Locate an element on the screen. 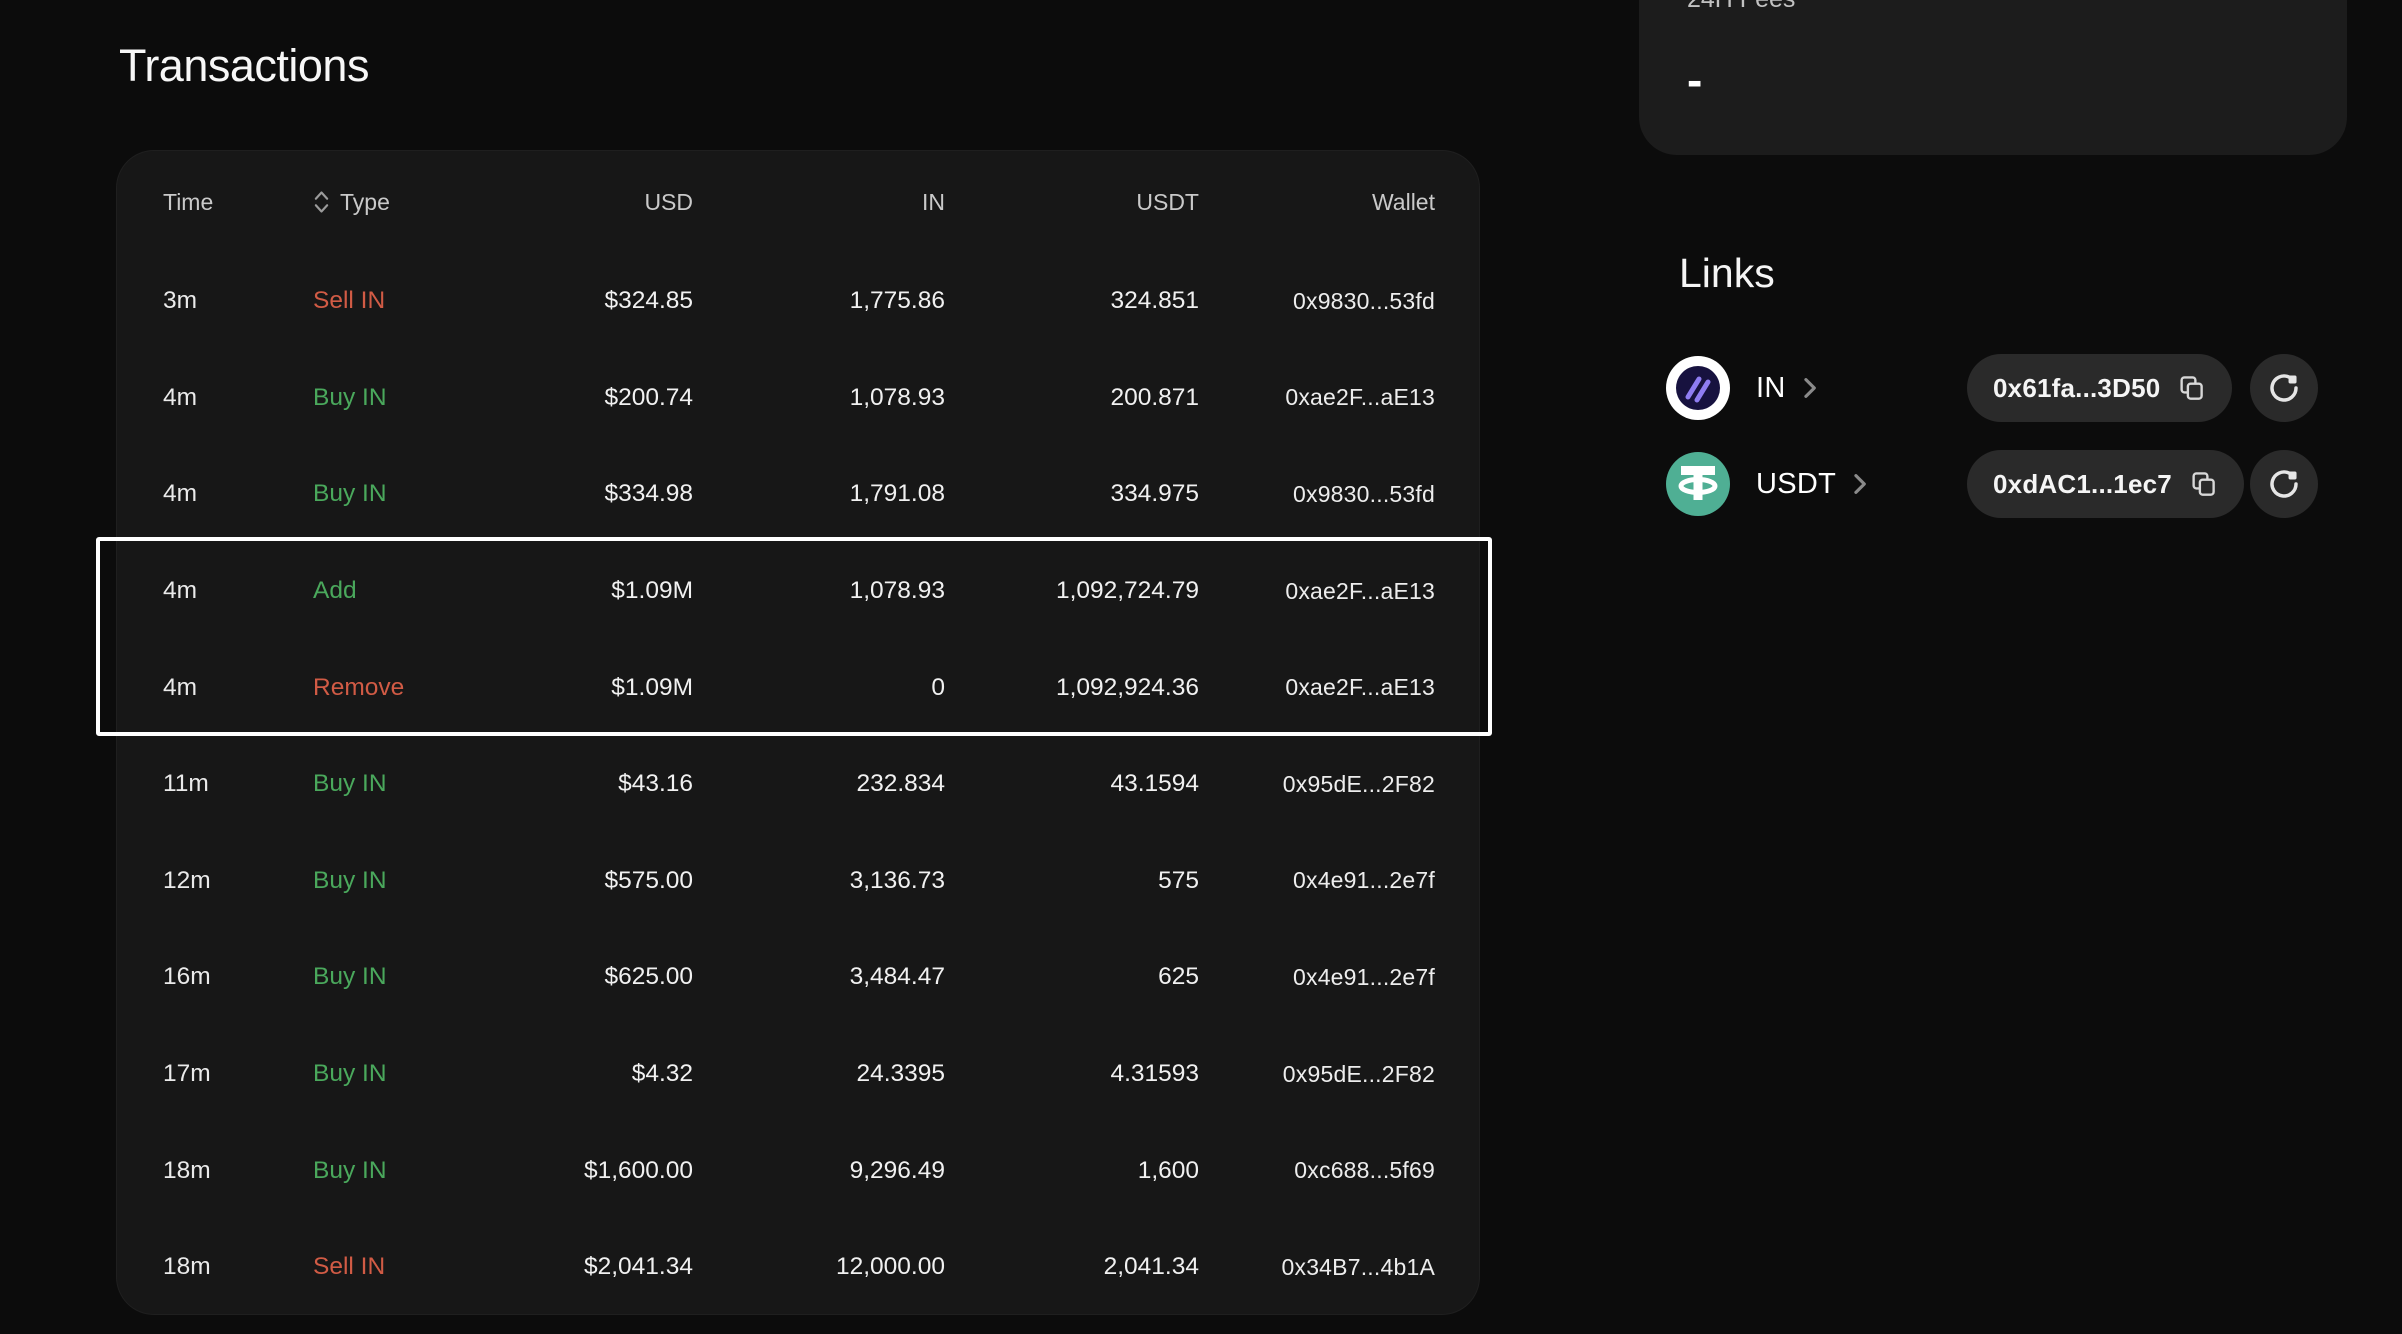 The image size is (2402, 1334). wallet-address-link: 0x34B7...4b1A is located at coordinates (1358, 1266).